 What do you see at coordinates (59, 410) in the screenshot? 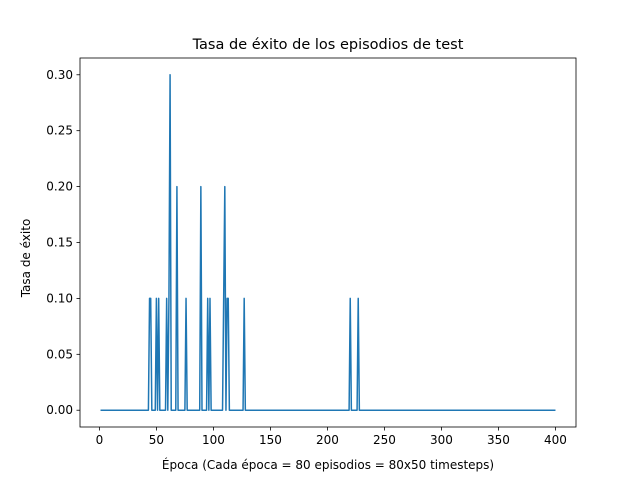
I see `y-tick-label: 0.00` at bounding box center [59, 410].